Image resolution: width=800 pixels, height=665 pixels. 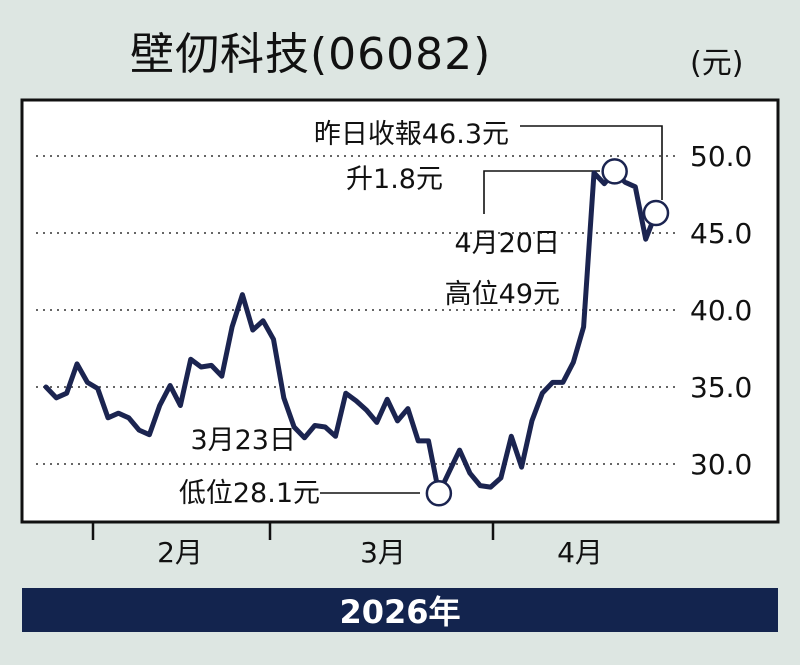 What do you see at coordinates (411, 134) in the screenshot?
I see `close-annotation-line1: 昨日收報46.3元` at bounding box center [411, 134].